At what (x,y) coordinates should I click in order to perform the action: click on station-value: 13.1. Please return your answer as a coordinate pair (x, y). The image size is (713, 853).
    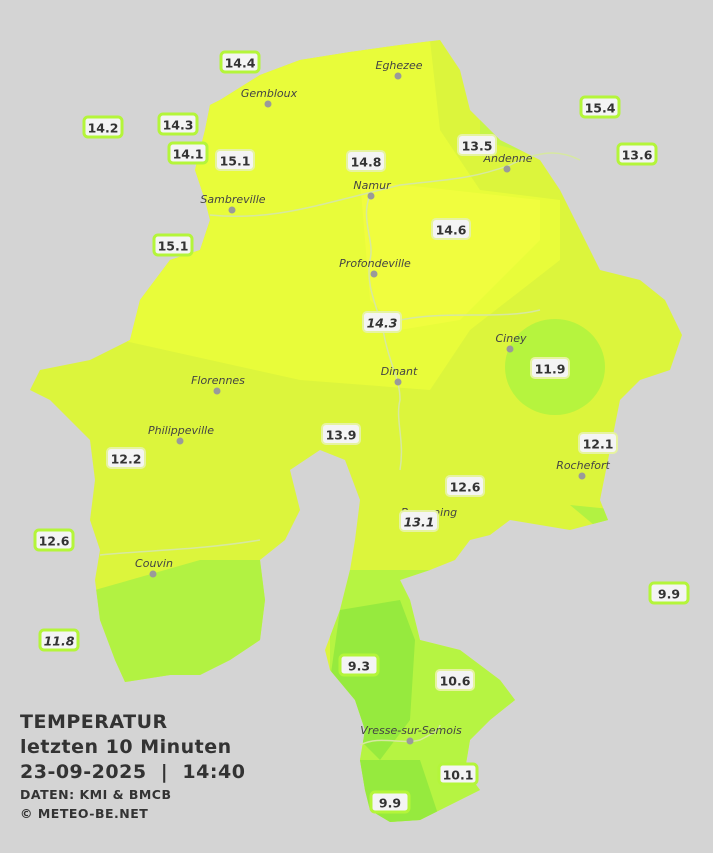
    Looking at the image, I should click on (419, 522).